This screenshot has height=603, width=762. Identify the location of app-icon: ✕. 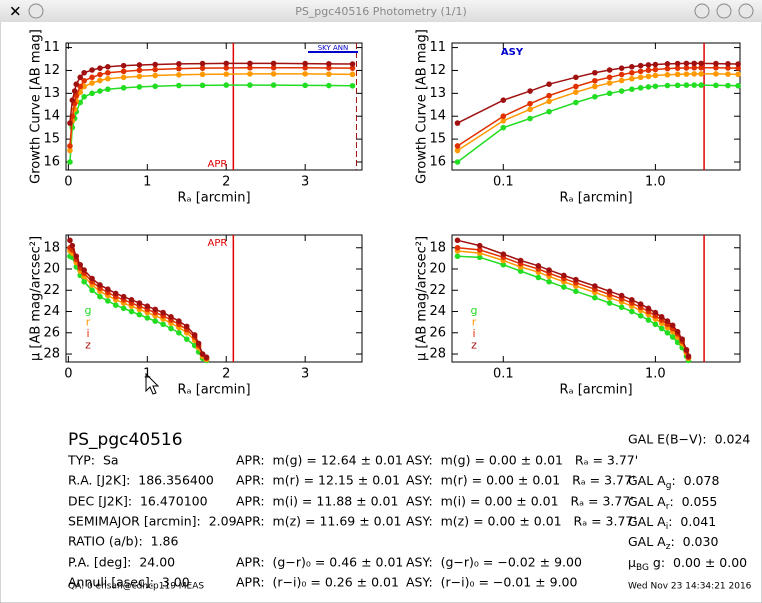
(15, 12).